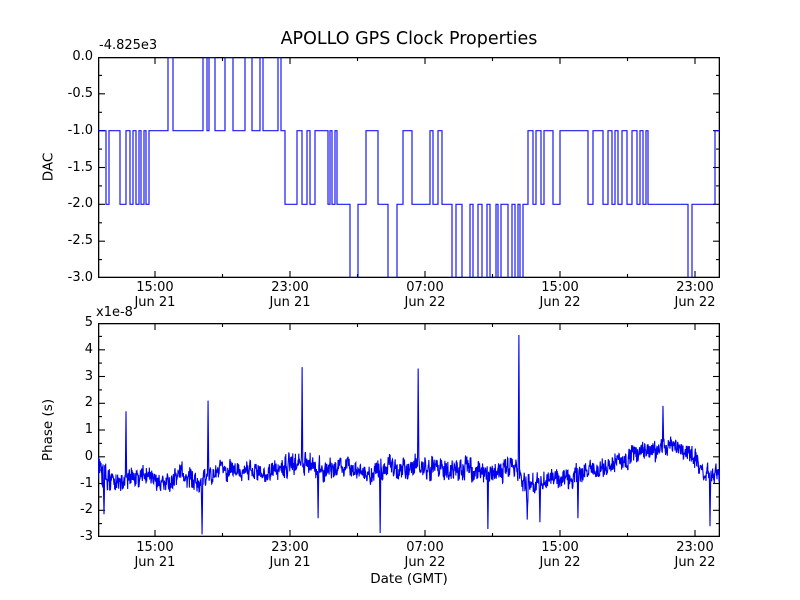 The width and height of the screenshot is (800, 600). I want to click on dac-ytick-label: -0.5, so click(80, 93).